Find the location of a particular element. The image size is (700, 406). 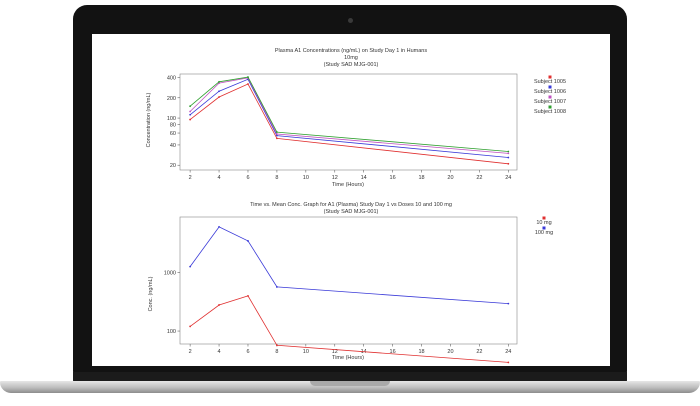

chart1-ytick-label: 100 is located at coordinates (171, 119).